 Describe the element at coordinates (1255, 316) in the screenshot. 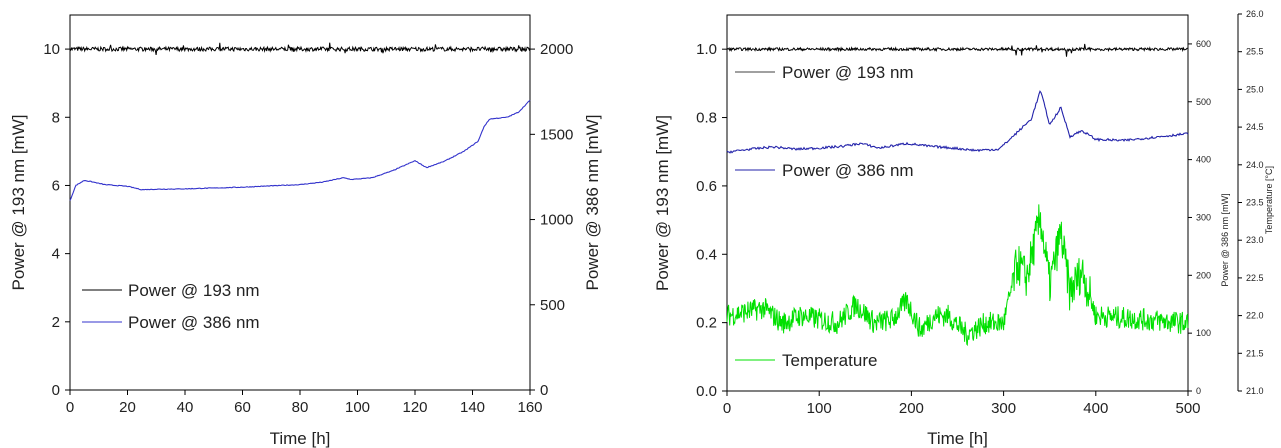

I see `y3-tick-label: 22.0` at that location.